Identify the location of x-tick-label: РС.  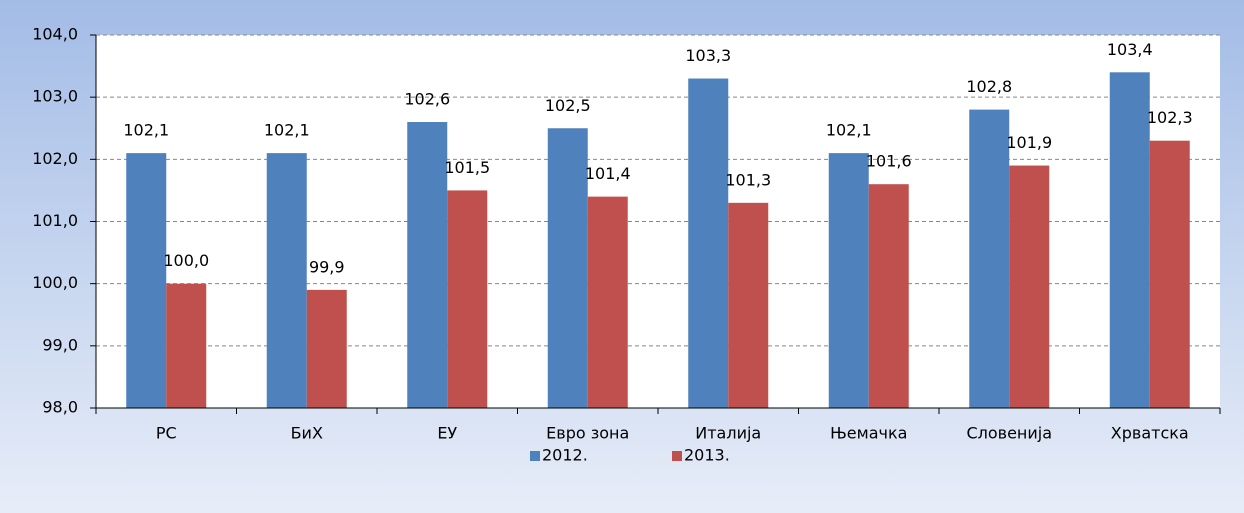
(166, 433).